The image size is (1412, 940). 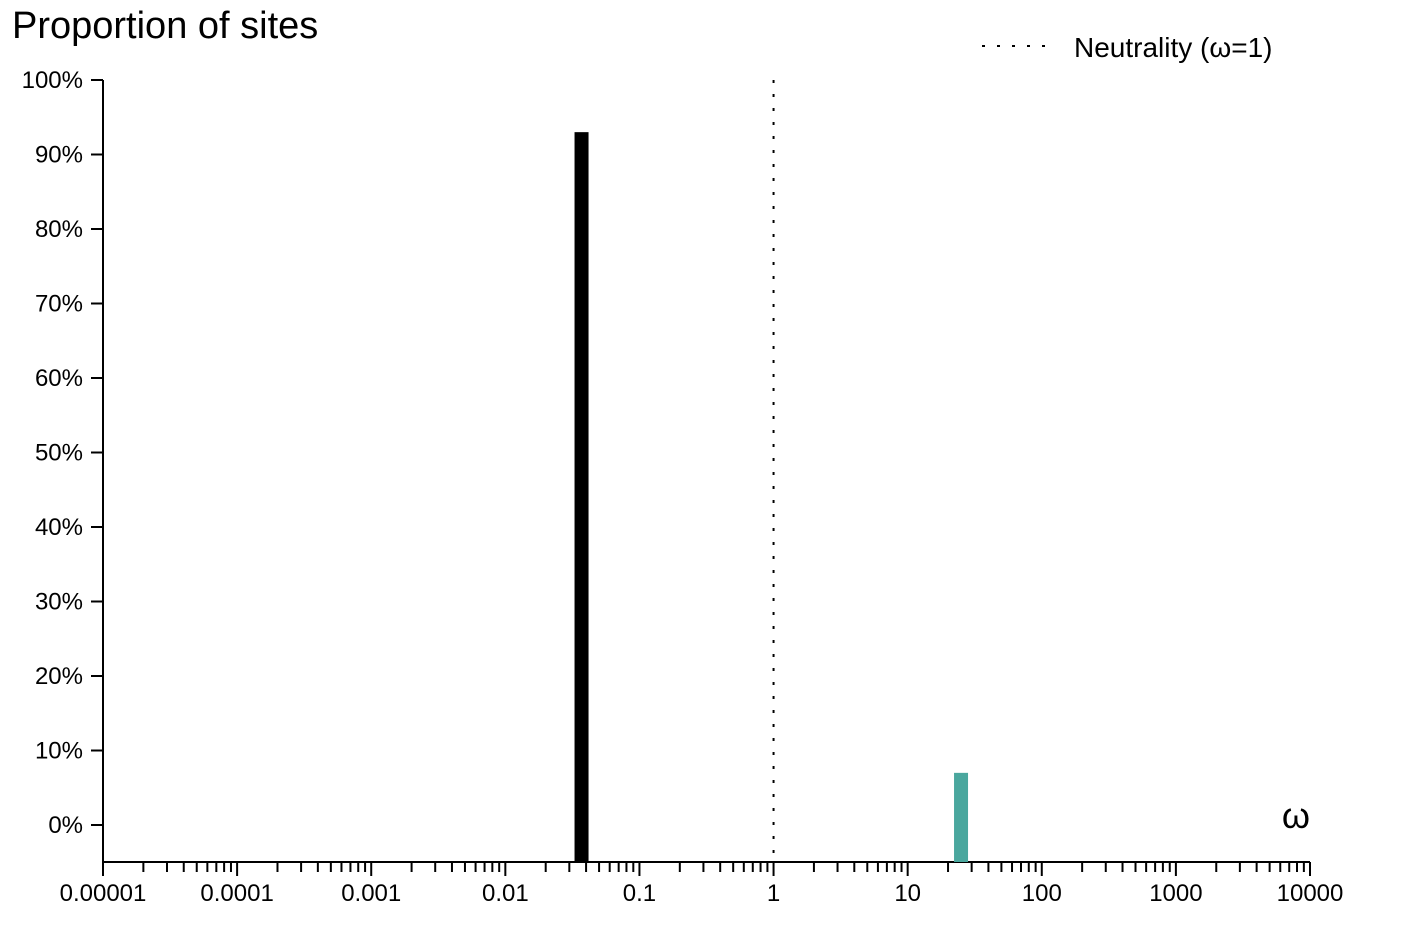 I want to click on y-axis: 100% 90% 80% 70% 60% 50% 40% 30% 20% 10% 0%, so click(x=63, y=464).